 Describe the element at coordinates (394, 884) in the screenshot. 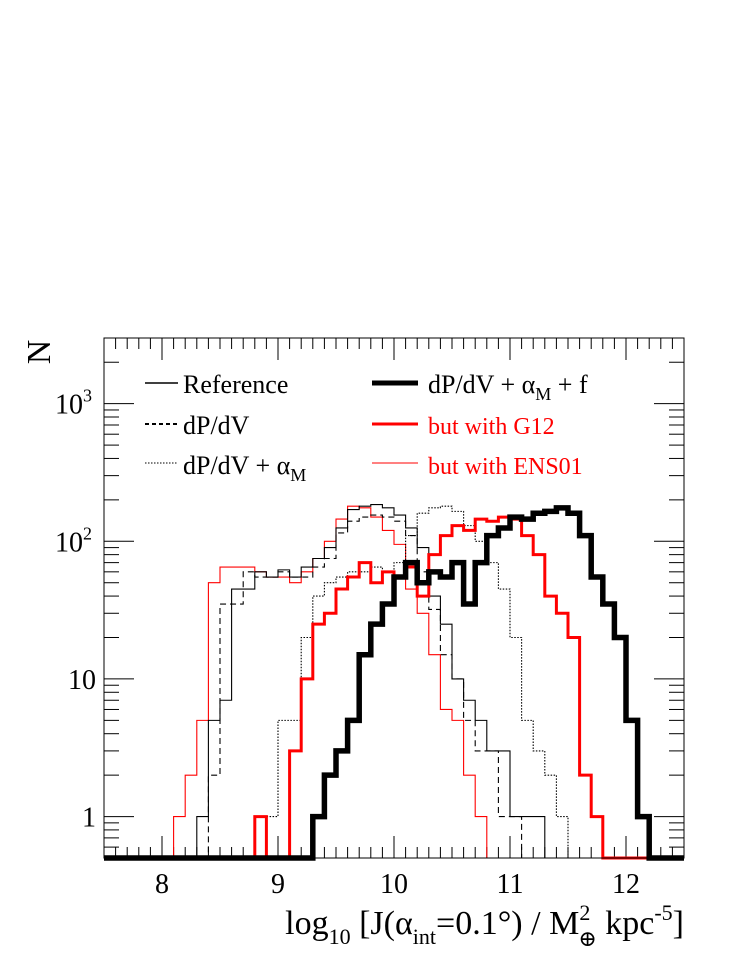

I see `x-tick-label: 10` at that location.